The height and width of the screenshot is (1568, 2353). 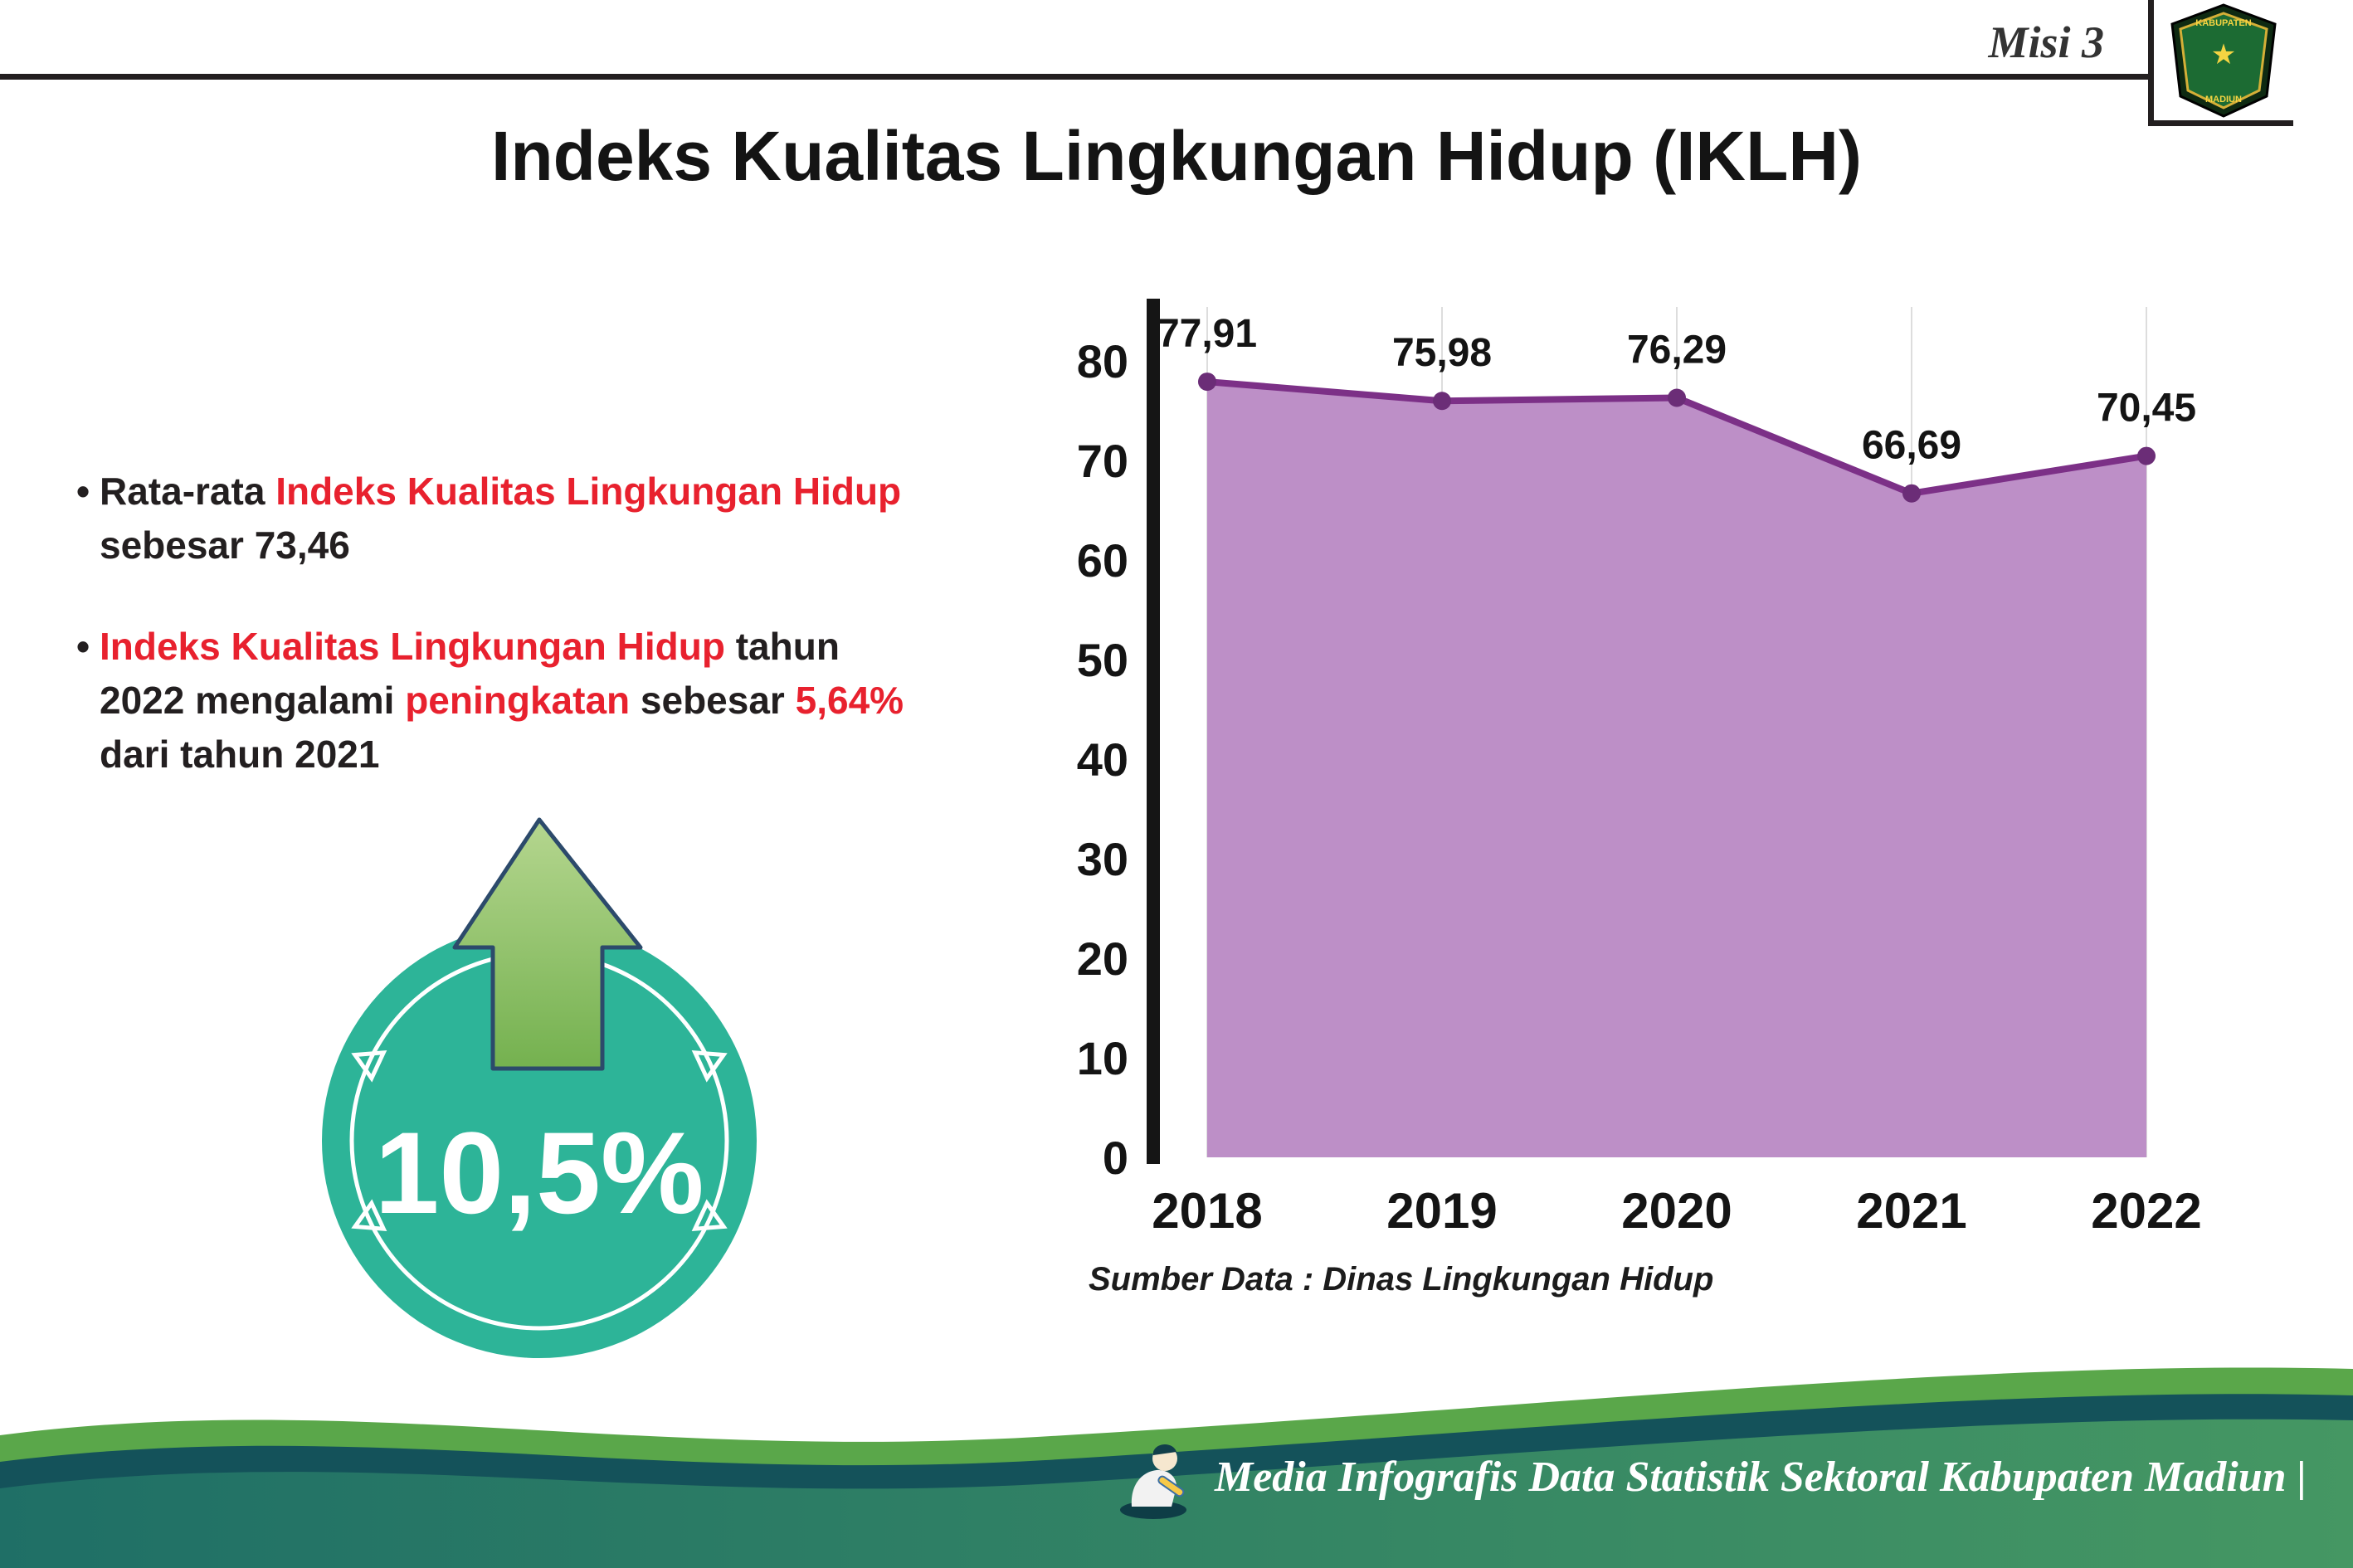 I want to click on y-tick-label: 60, so click(x=1102, y=560).